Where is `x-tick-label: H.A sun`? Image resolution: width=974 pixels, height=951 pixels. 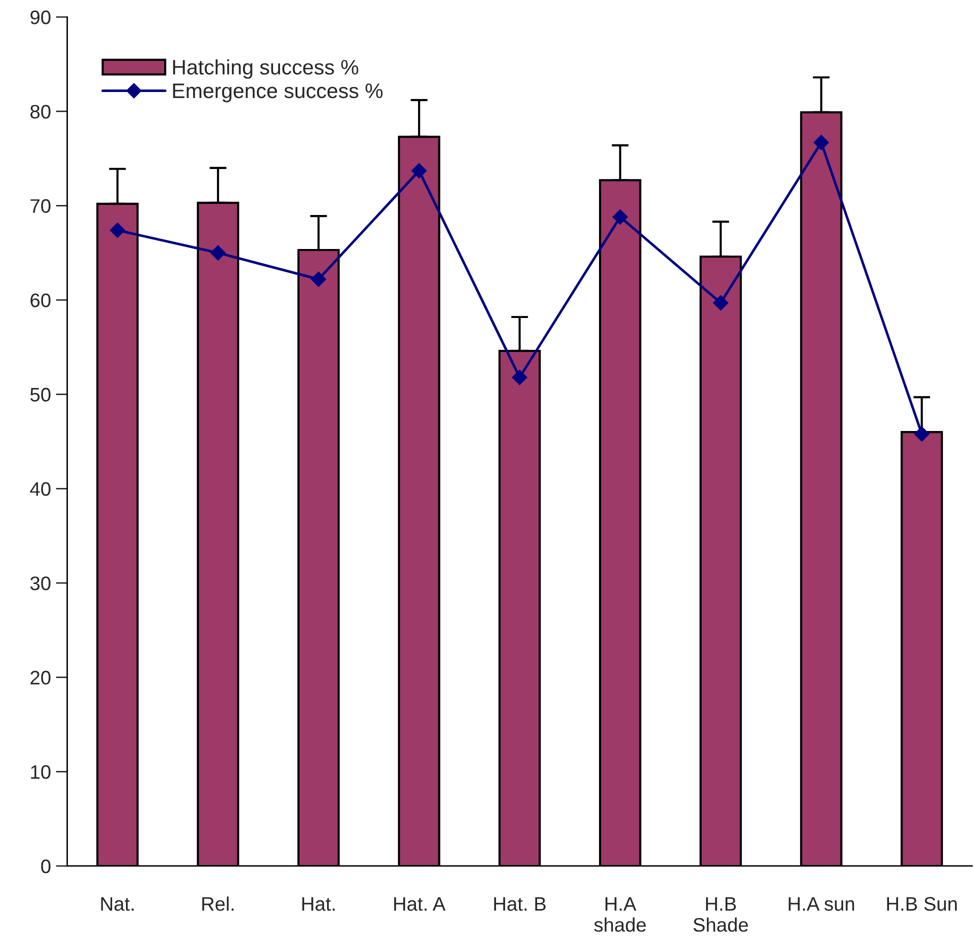
x-tick-label: H.A sun is located at coordinates (821, 904).